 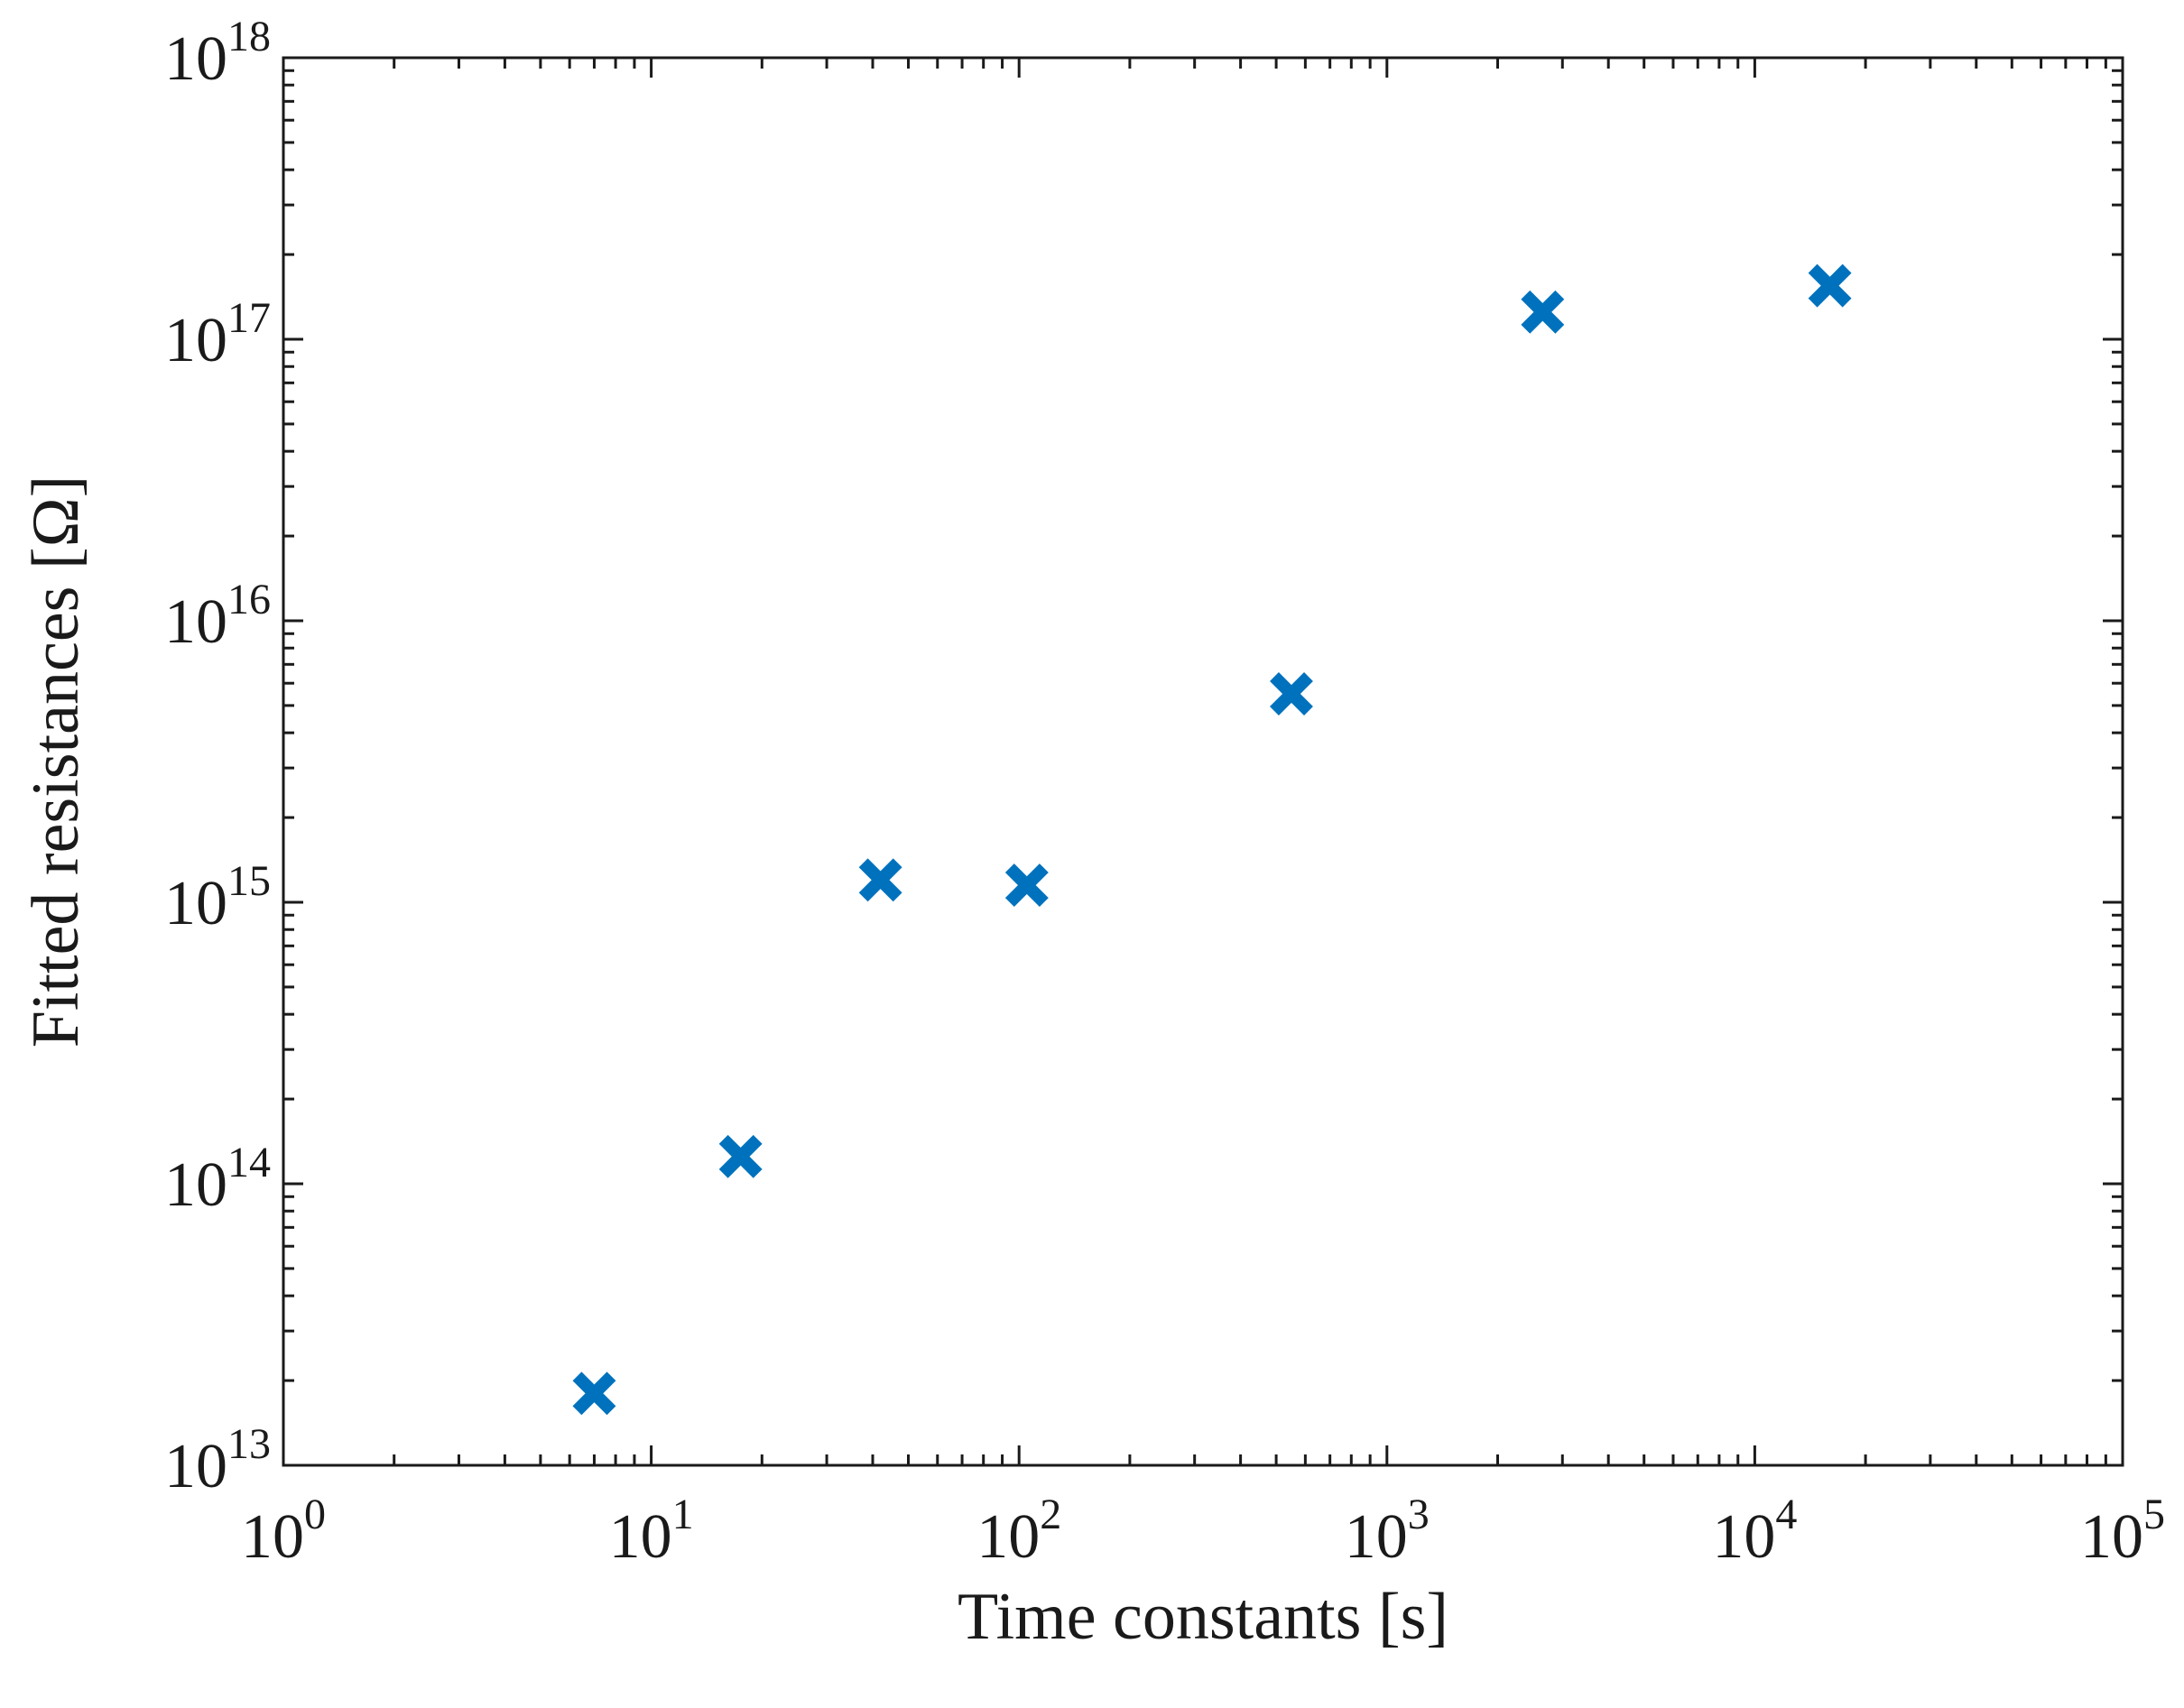 What do you see at coordinates (2122, 1531) in the screenshot?
I see `x-tick-label: 10⁵` at bounding box center [2122, 1531].